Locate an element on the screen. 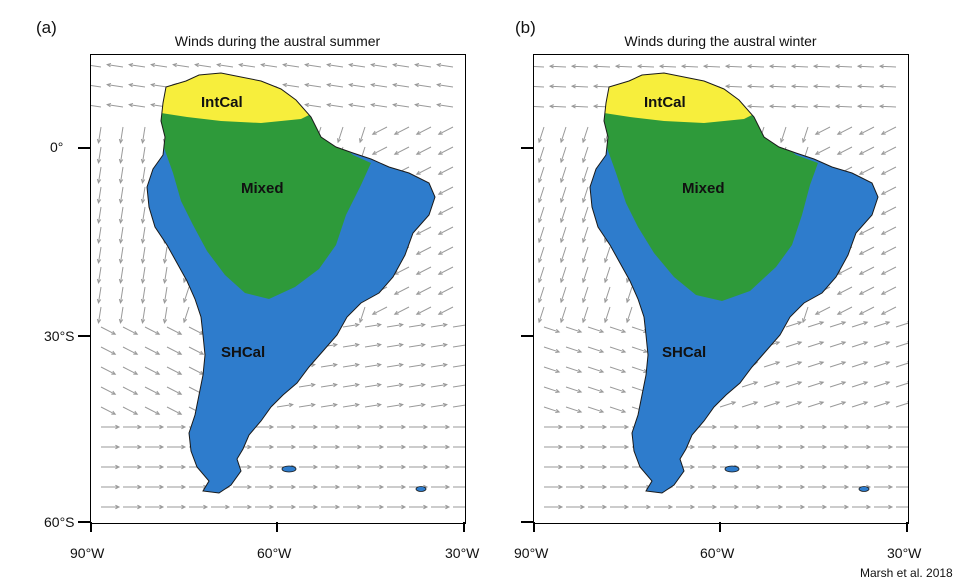 The image size is (965, 583). panel-b-shcal-label: SHCal is located at coordinates (684, 352).